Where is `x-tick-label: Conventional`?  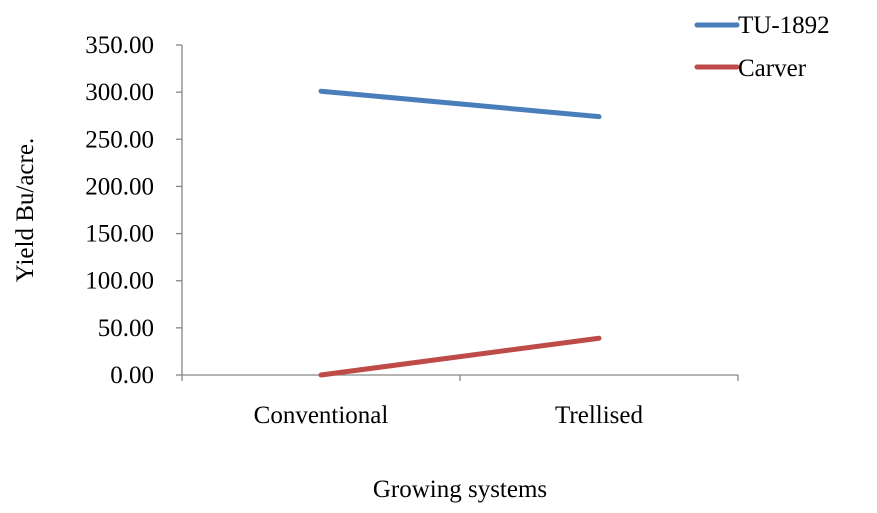 x-tick-label: Conventional is located at coordinates (321, 415).